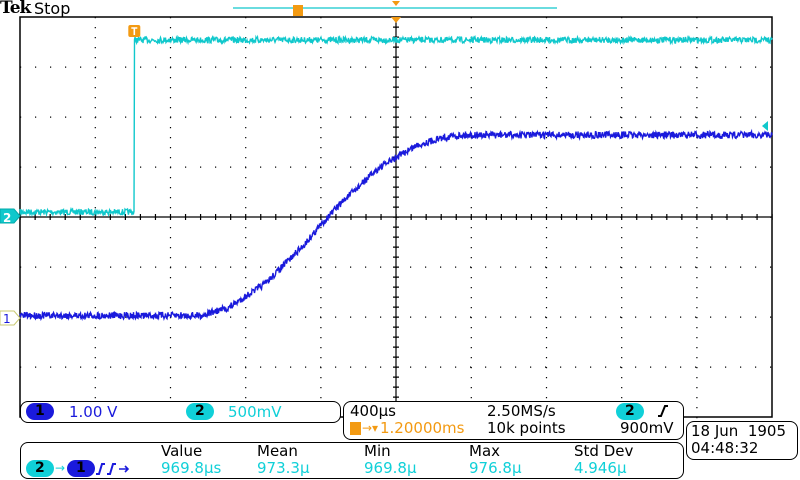  What do you see at coordinates (93, 412) in the screenshot?
I see `ch1-scale: 1.00 V` at bounding box center [93, 412].